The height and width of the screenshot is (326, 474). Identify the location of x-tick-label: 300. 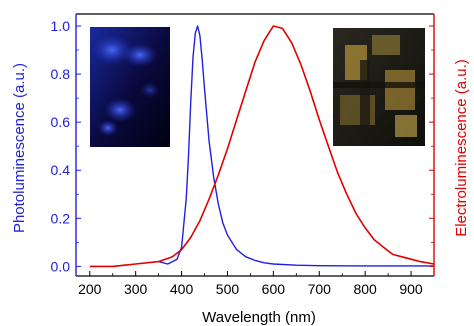
(136, 289).